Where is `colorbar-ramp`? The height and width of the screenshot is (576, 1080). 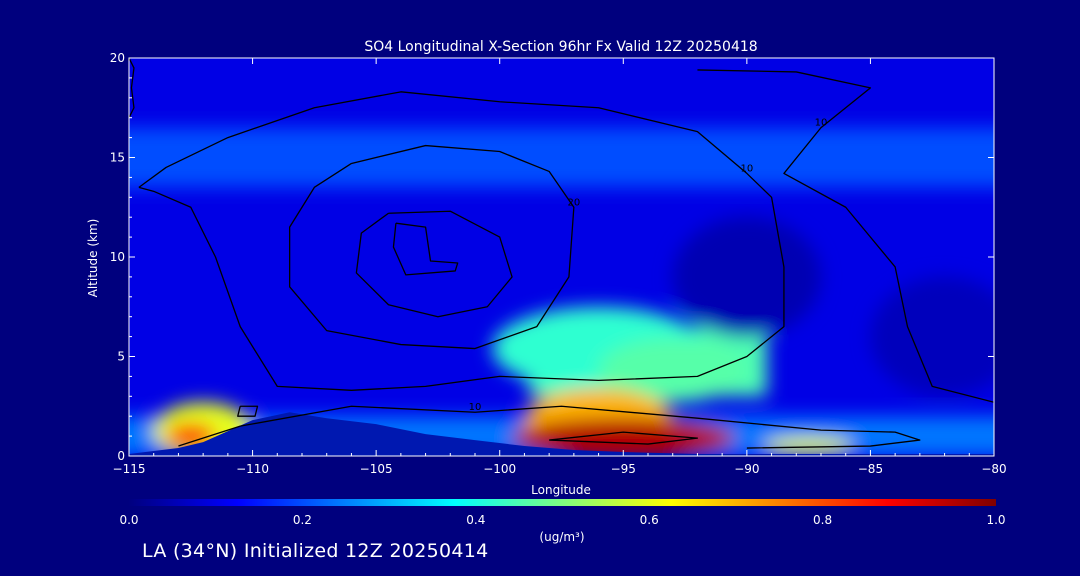
colorbar-ramp is located at coordinates (562, 502).